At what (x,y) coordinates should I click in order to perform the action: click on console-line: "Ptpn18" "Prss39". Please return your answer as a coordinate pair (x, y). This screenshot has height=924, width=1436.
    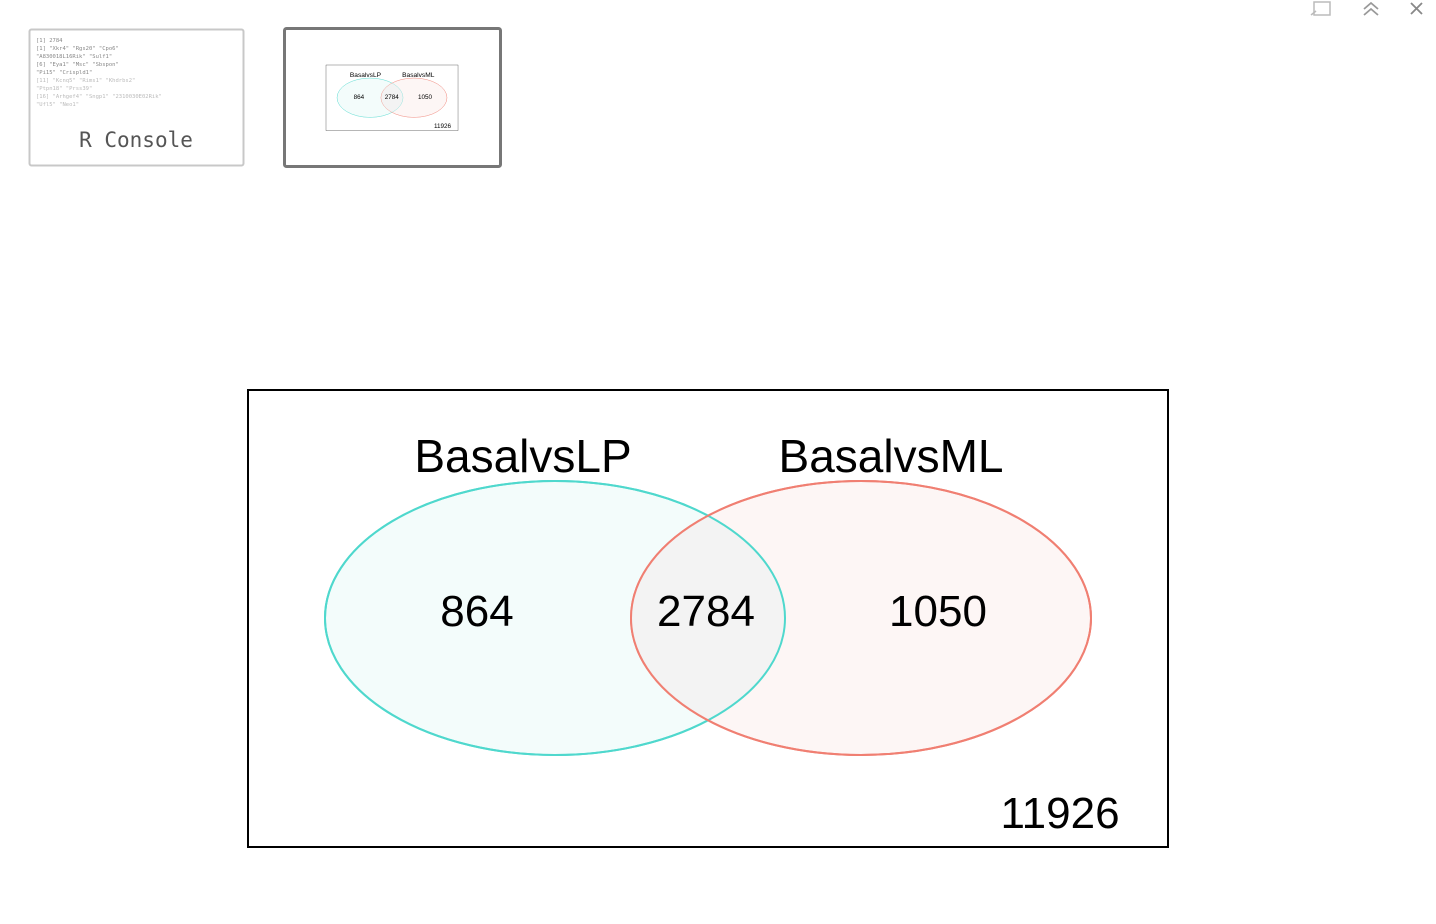
    Looking at the image, I should click on (64, 89).